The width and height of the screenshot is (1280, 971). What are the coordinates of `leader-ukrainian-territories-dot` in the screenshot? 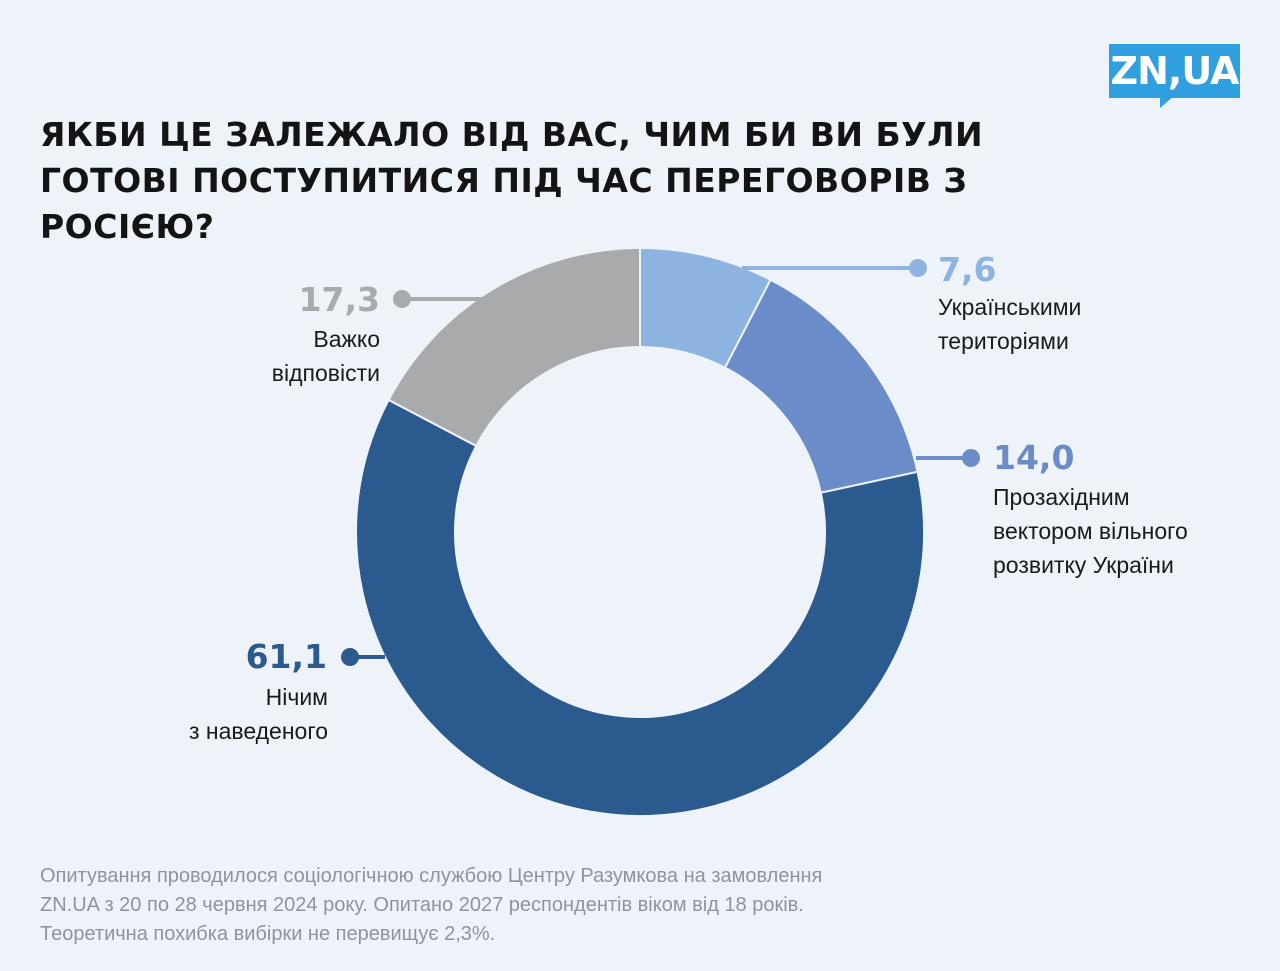 It's located at (918, 268).